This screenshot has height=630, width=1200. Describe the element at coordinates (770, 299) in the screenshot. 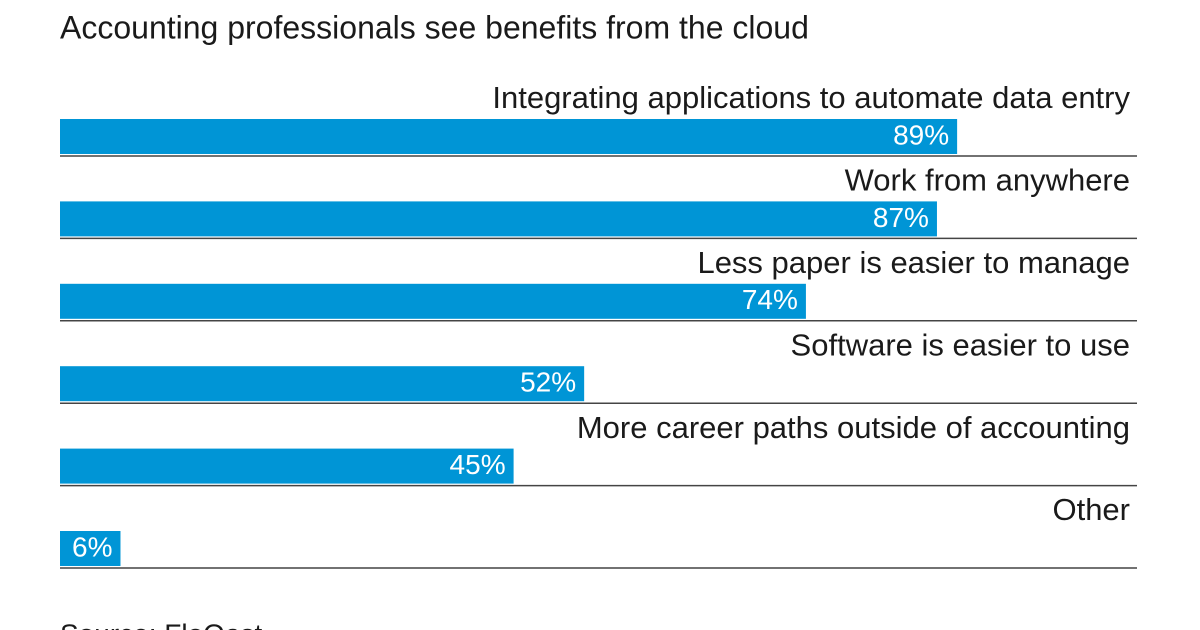

I see `value-label: 74%` at that location.